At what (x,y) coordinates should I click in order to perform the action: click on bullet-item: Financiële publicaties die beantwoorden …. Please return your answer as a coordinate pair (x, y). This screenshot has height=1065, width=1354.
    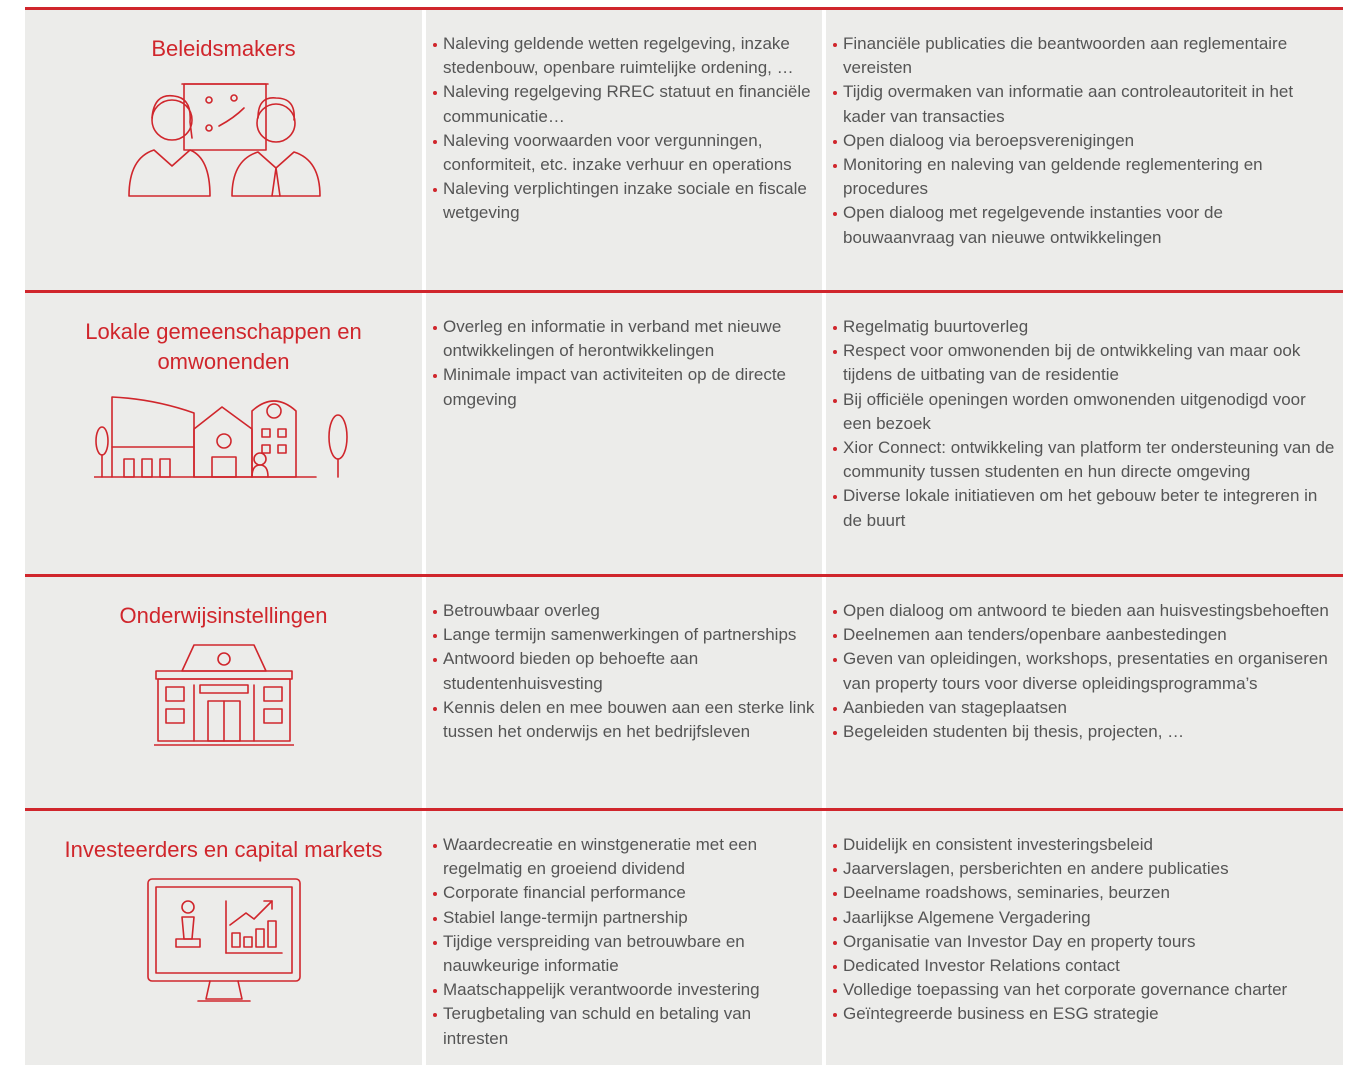
    Looking at the image, I should click on (1084, 56).